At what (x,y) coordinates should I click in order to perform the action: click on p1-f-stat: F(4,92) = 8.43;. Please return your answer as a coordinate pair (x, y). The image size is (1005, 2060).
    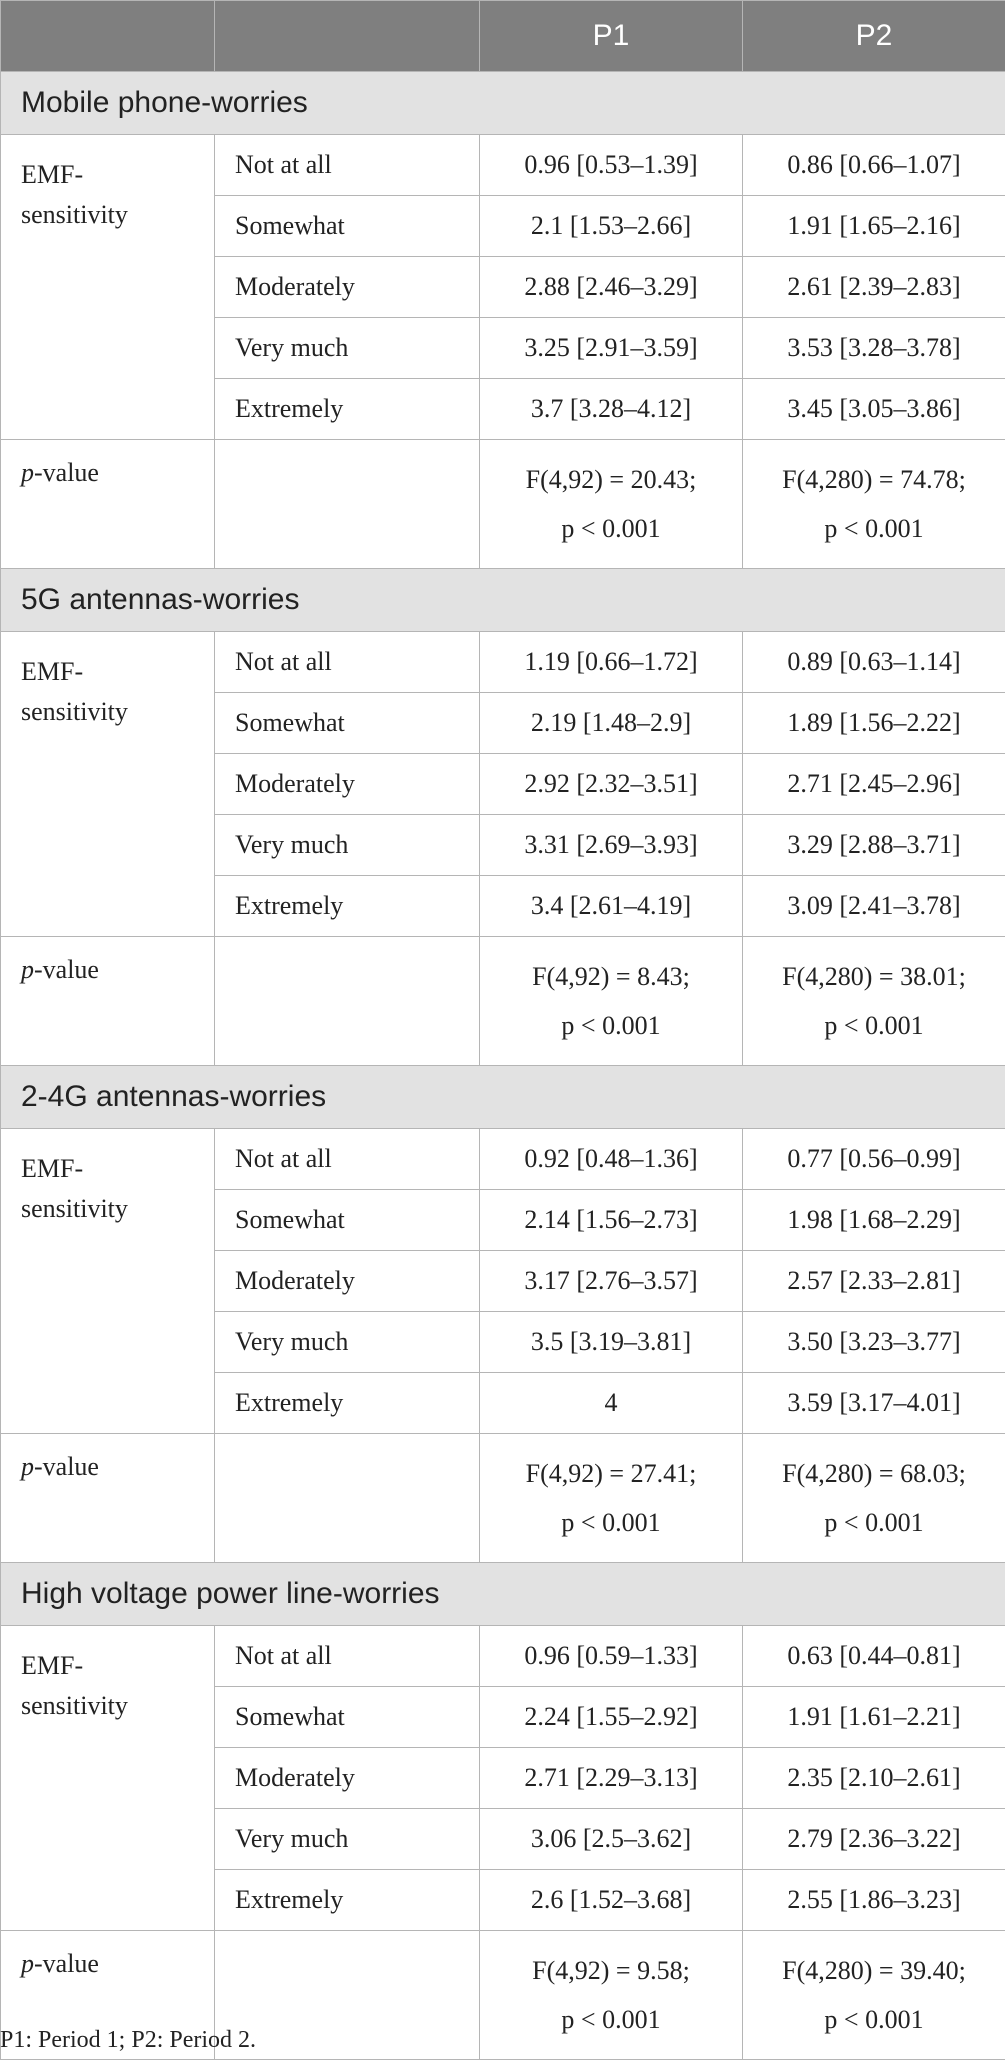
    Looking at the image, I should click on (611, 976).